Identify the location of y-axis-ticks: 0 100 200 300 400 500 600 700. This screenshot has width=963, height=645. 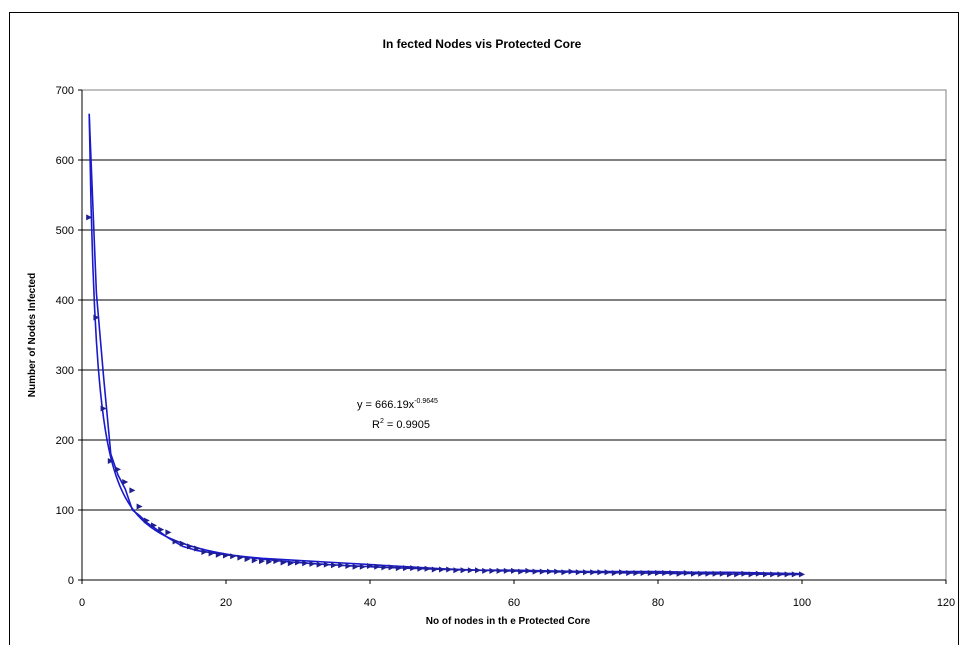
(69, 336).